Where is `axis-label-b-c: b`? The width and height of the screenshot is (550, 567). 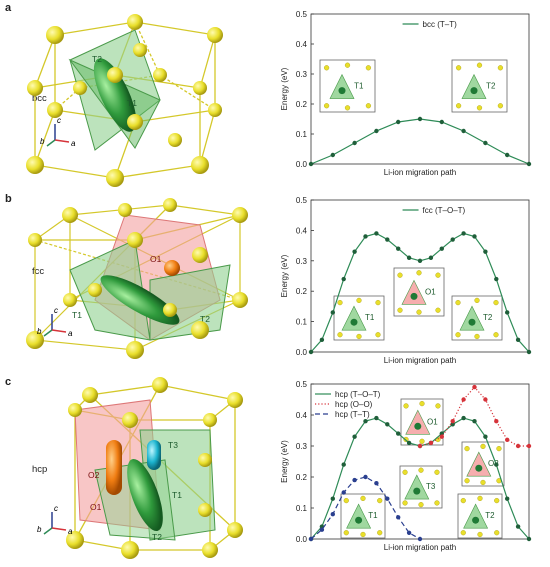 axis-label-b-c: b is located at coordinates (39, 529).